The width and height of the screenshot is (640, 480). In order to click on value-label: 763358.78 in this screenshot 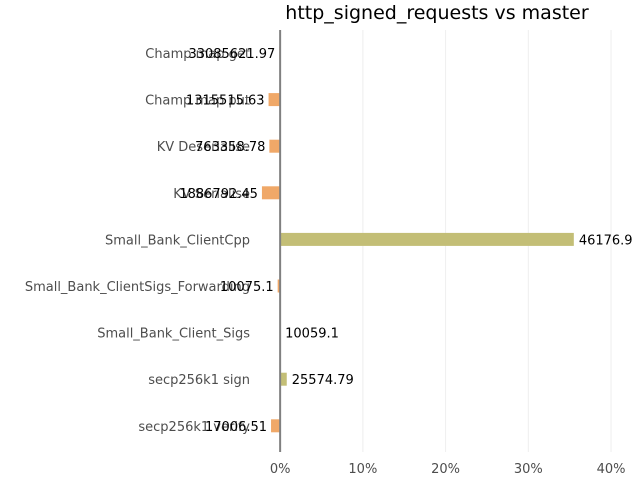, I will do `click(230, 147)`.